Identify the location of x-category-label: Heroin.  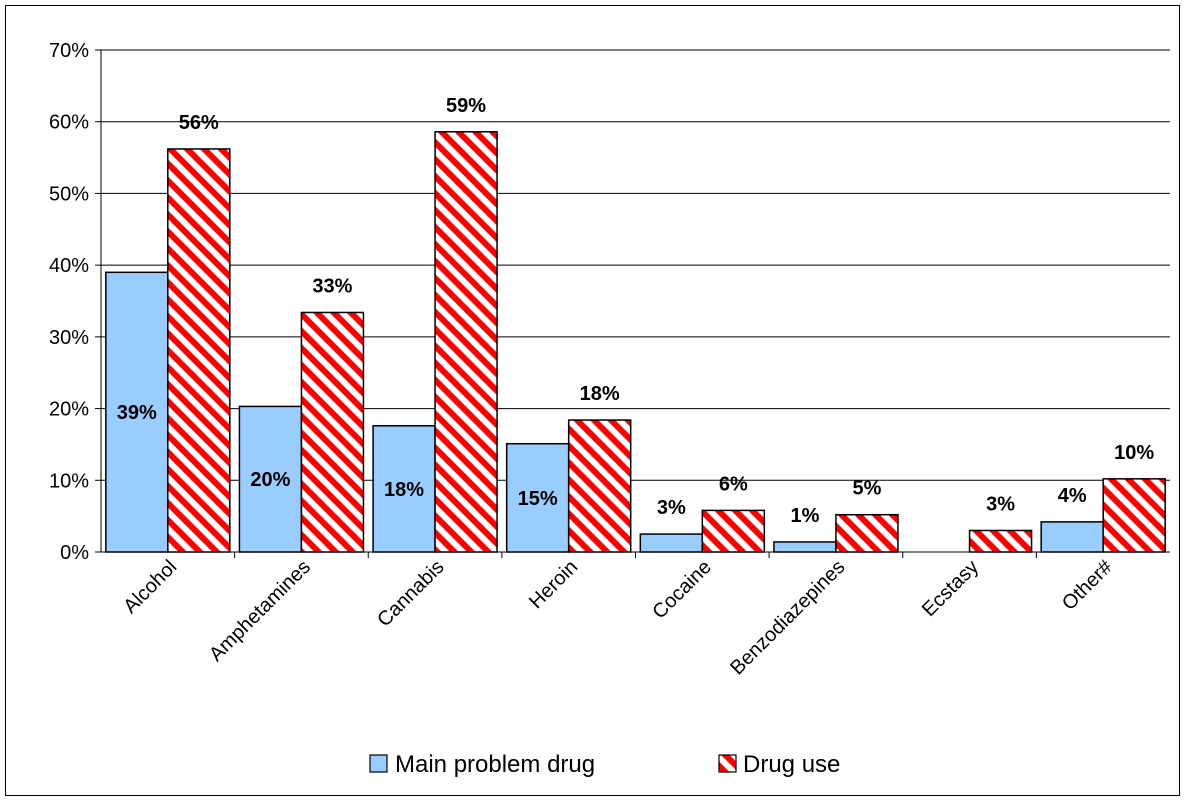
(553, 584).